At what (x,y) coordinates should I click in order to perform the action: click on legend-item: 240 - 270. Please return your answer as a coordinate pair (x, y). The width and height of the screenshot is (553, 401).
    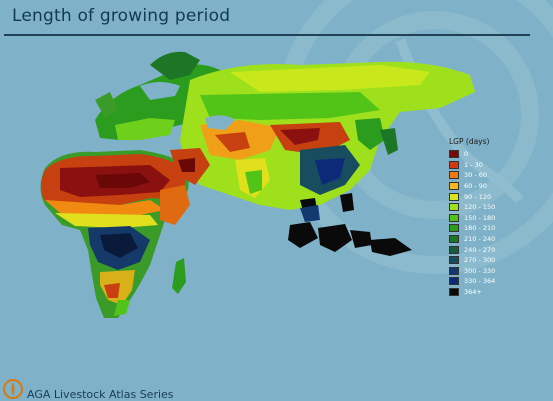
    Looking at the image, I should click on (484, 249).